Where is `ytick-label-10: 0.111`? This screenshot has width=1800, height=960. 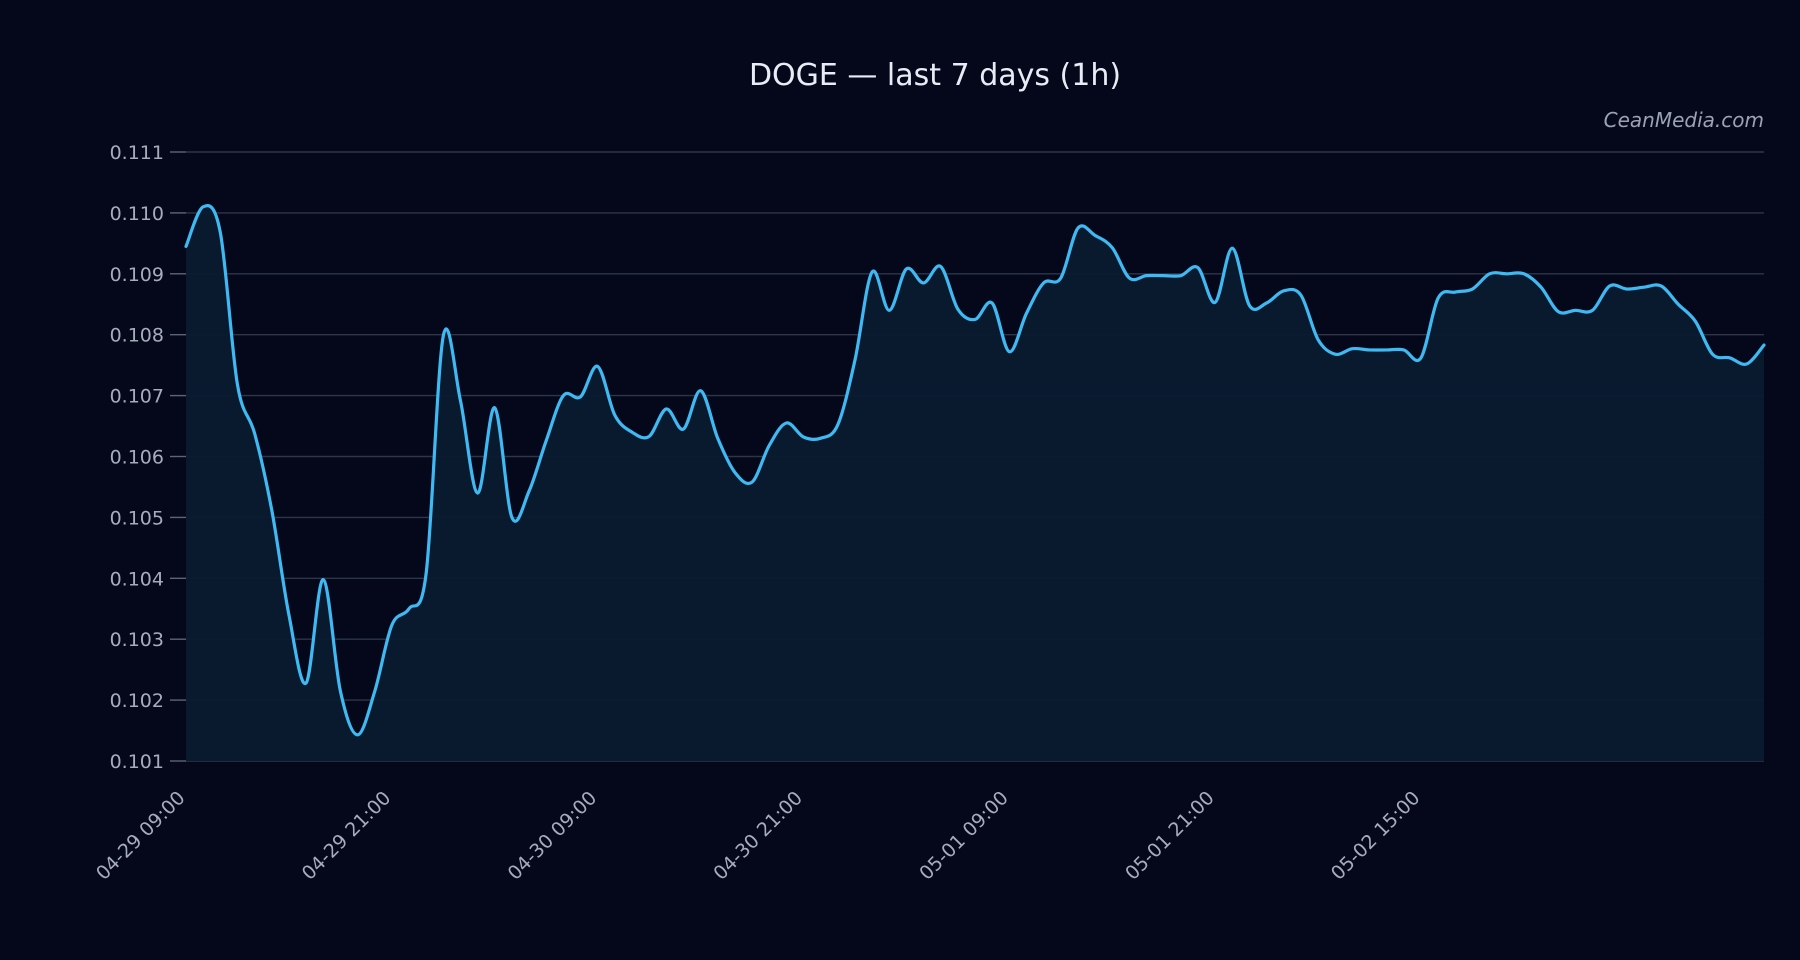 ytick-label-10: 0.111 is located at coordinates (137, 153).